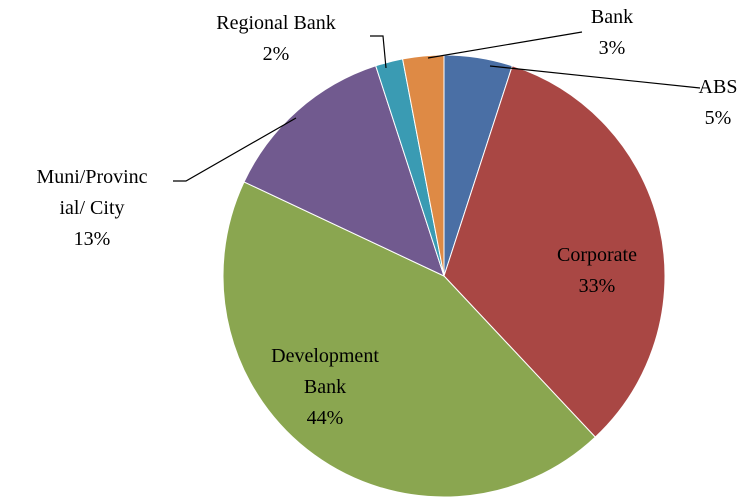 This screenshot has width=750, height=497. Describe the element at coordinates (325, 371) in the screenshot. I see `category-name: Development Bank` at that location.